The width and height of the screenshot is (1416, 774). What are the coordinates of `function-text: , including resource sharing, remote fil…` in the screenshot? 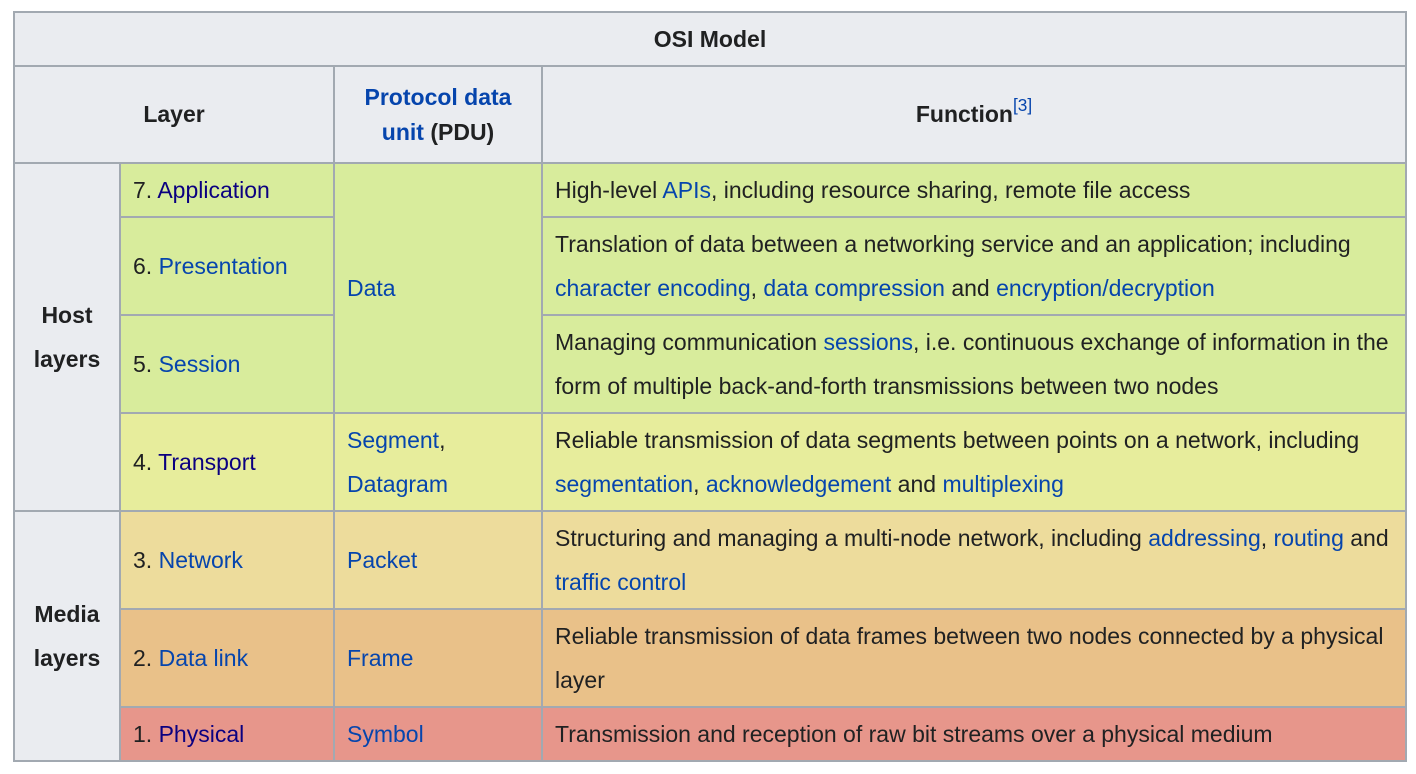 It's located at (950, 190).